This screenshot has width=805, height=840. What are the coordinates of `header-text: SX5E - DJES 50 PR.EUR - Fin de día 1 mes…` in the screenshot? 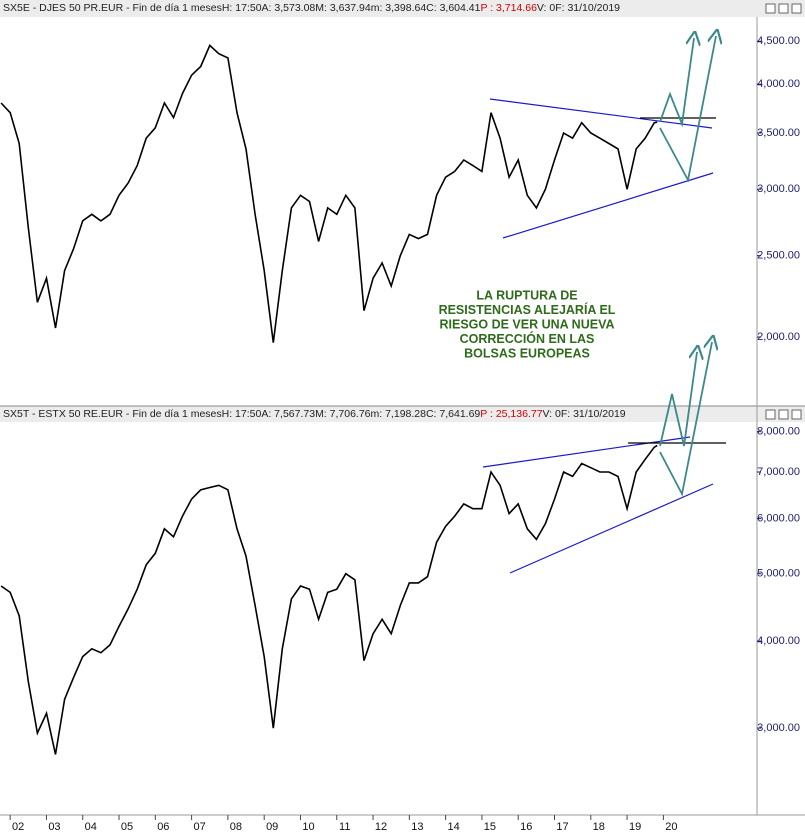 It's located at (311, 8).